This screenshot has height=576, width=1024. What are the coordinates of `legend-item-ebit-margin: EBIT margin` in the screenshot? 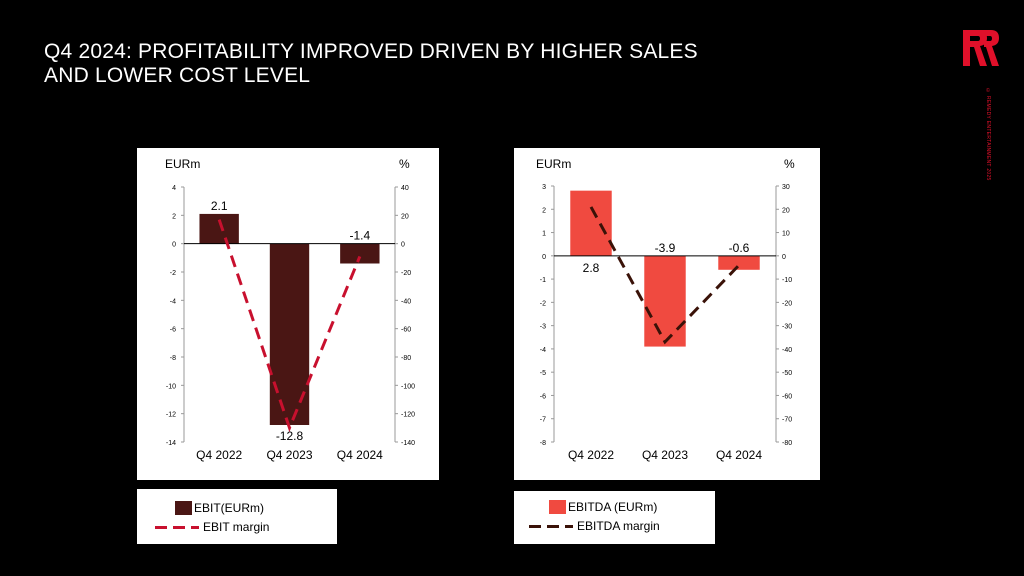 It's located at (212, 527).